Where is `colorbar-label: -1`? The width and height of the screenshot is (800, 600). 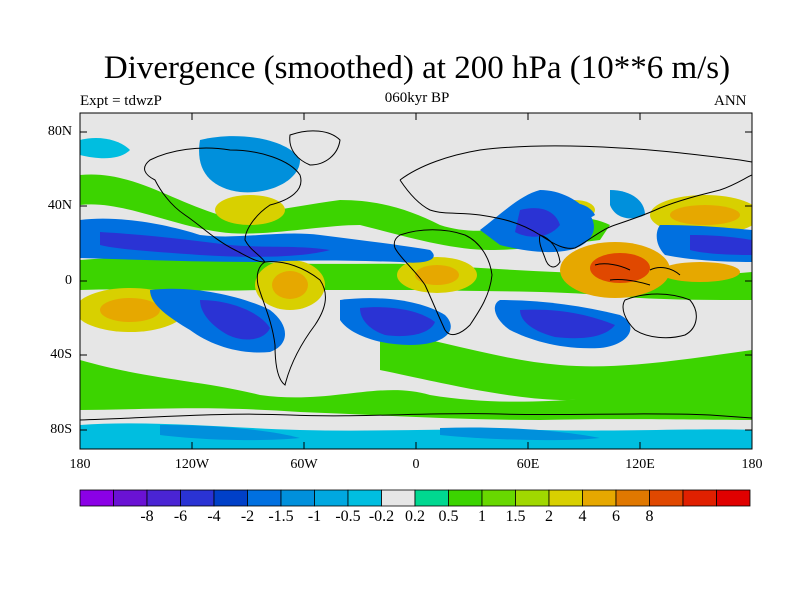
colorbar-label: -1 is located at coordinates (314, 516).